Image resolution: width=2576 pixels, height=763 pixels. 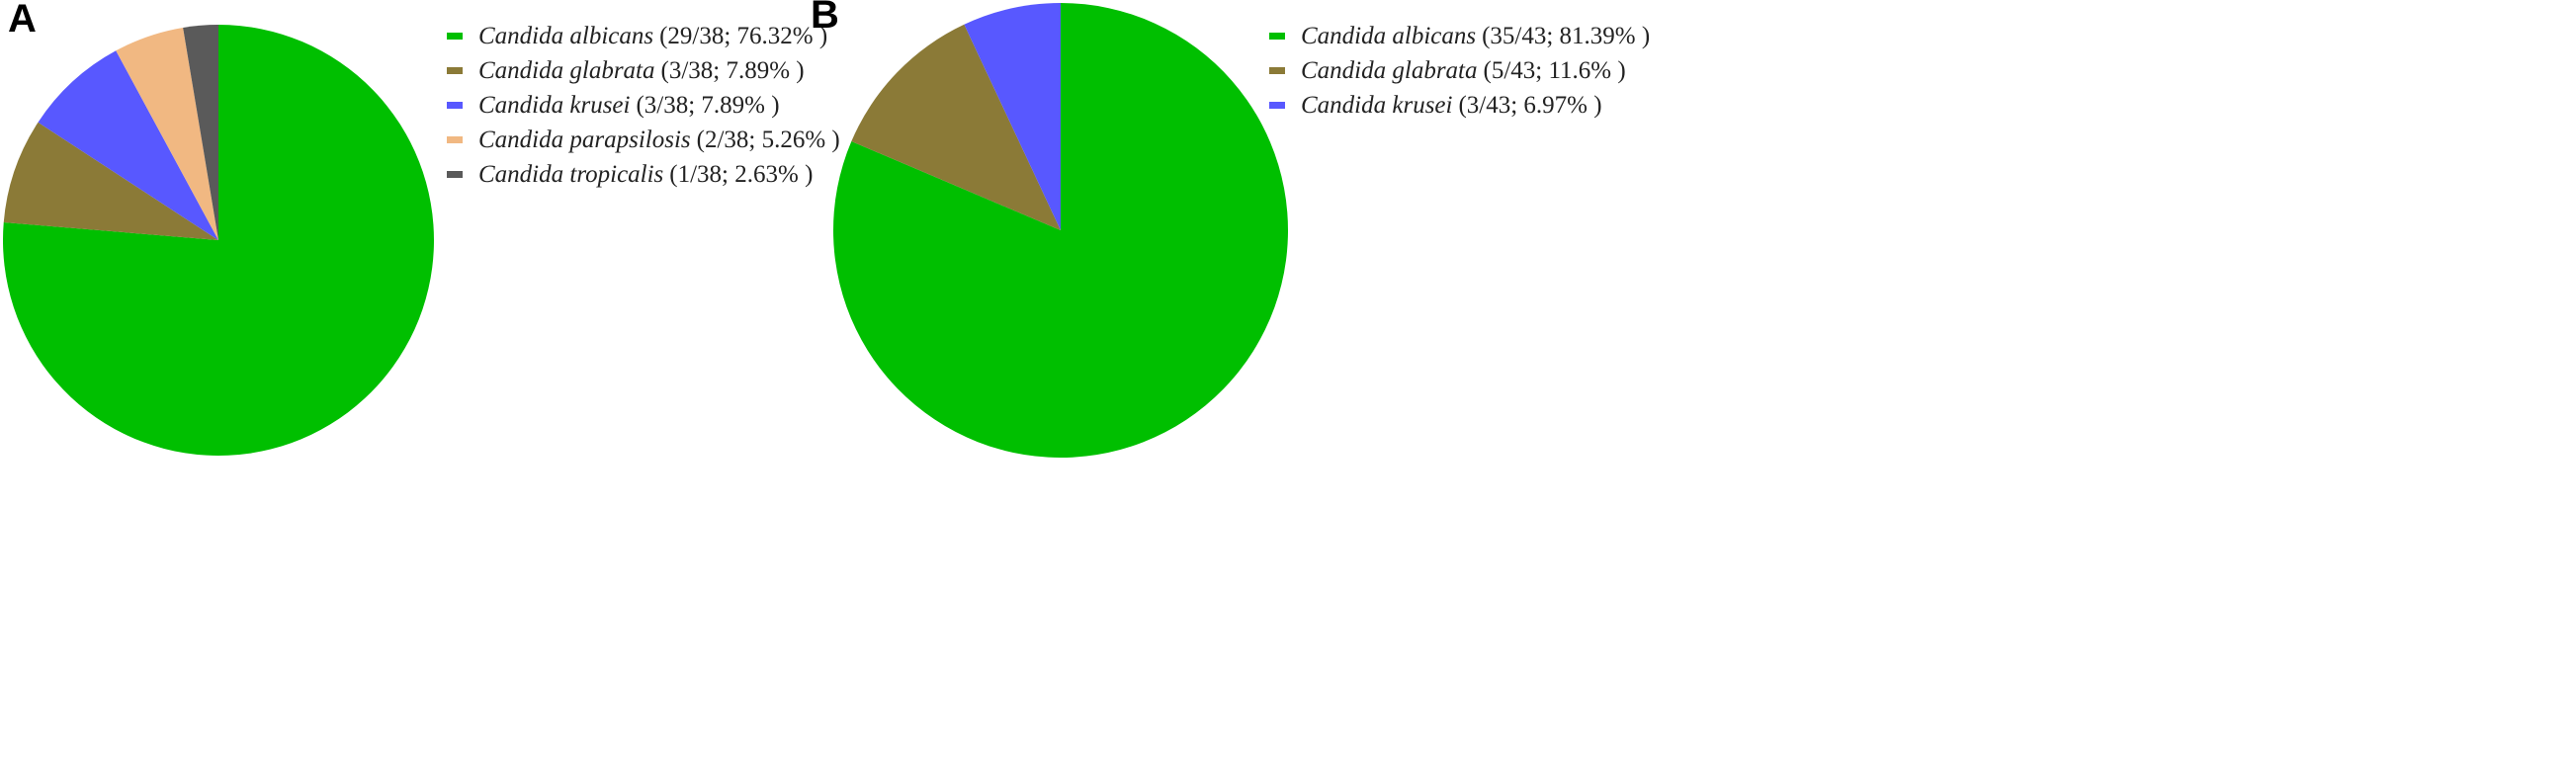 I want to click on pie-slice-candida-parapsilosis, so click(x=167, y=133).